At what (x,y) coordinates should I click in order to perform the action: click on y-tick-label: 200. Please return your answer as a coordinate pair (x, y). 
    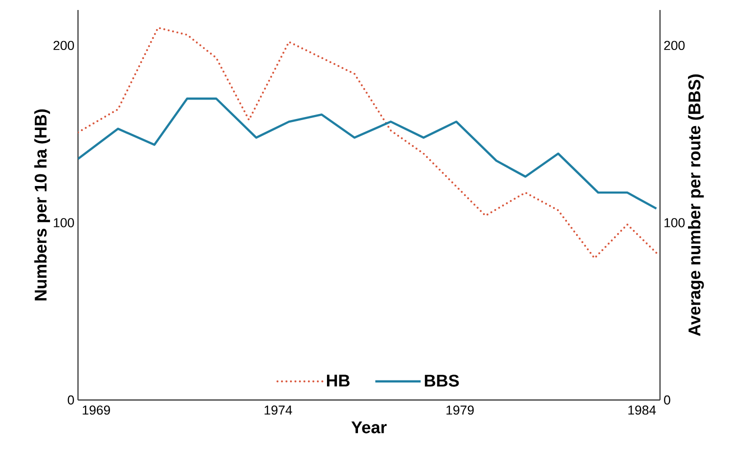
    Looking at the image, I should click on (64, 45).